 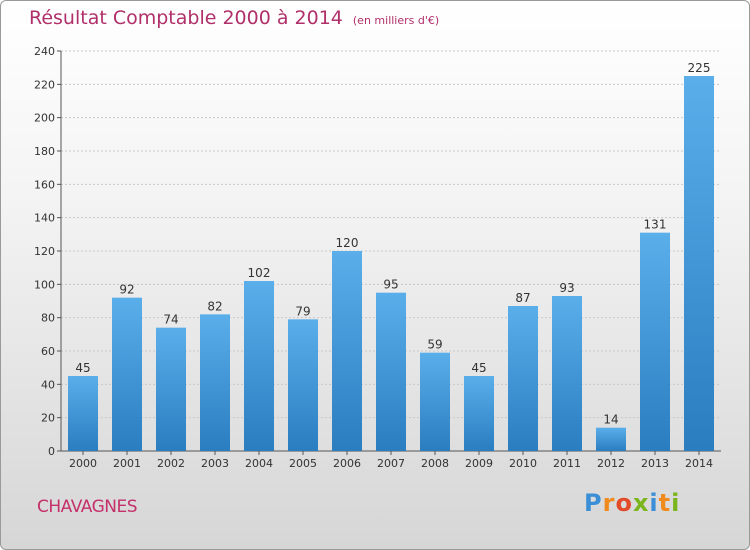 What do you see at coordinates (127, 463) in the screenshot?
I see `x-tick-label-2001: 2001` at bounding box center [127, 463].